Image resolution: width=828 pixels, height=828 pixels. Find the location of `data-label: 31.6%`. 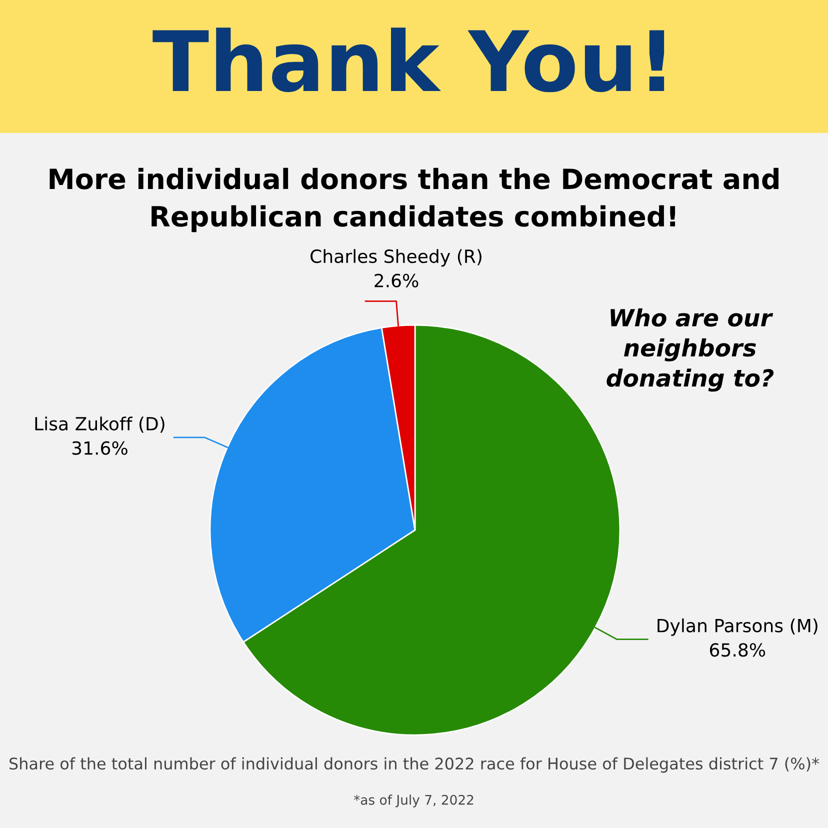

data-label: 31.6% is located at coordinates (100, 448).